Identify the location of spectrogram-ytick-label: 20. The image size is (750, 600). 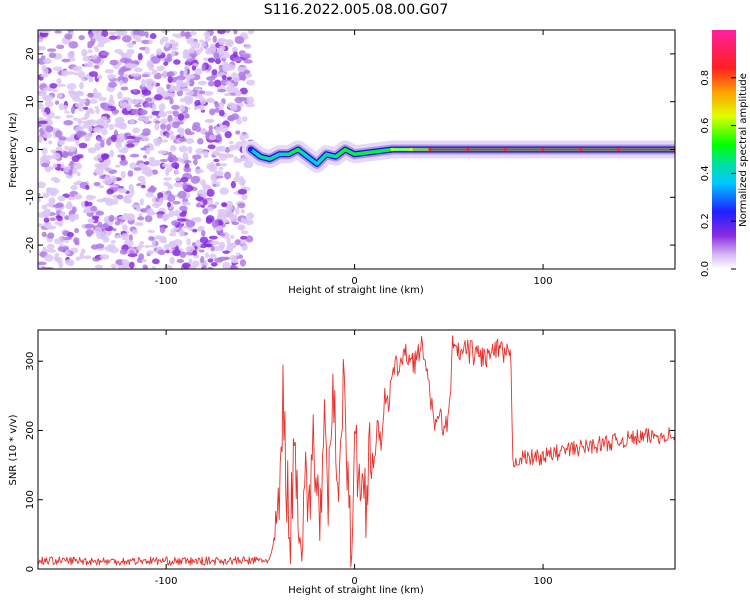
(30, 54).